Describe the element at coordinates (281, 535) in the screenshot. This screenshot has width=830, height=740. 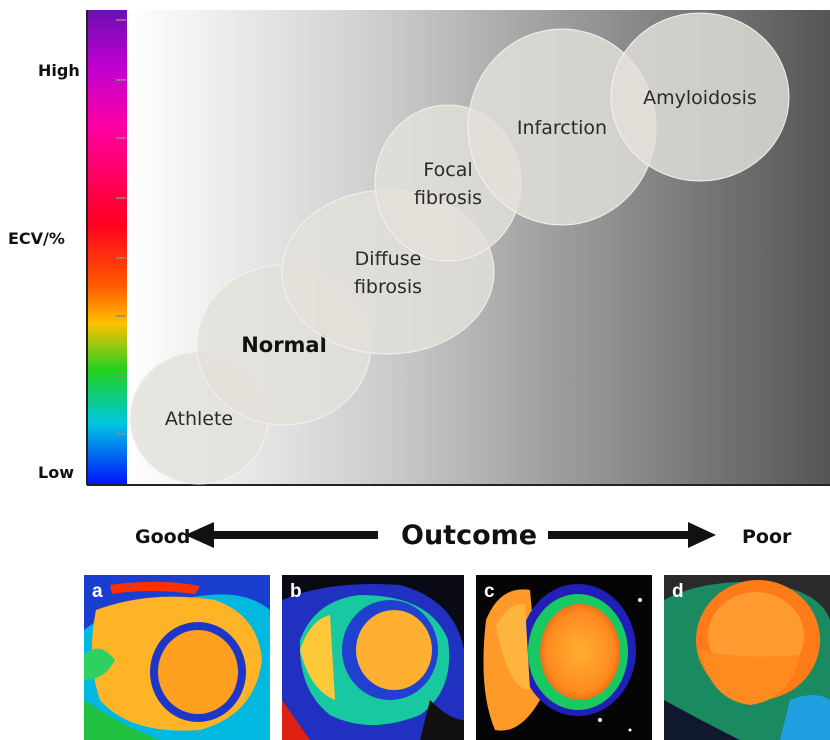
I see `left-arrow-icon` at that location.